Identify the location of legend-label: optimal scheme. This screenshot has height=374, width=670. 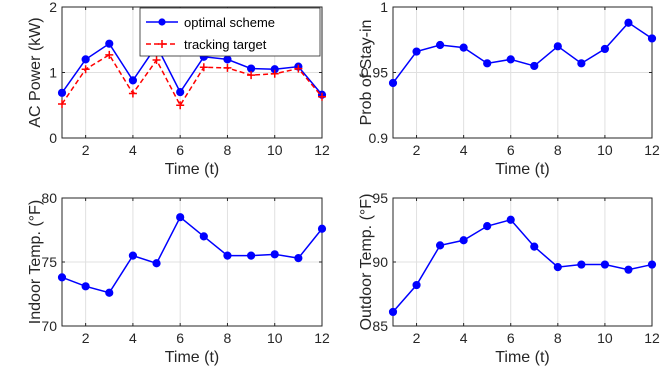
(229, 22).